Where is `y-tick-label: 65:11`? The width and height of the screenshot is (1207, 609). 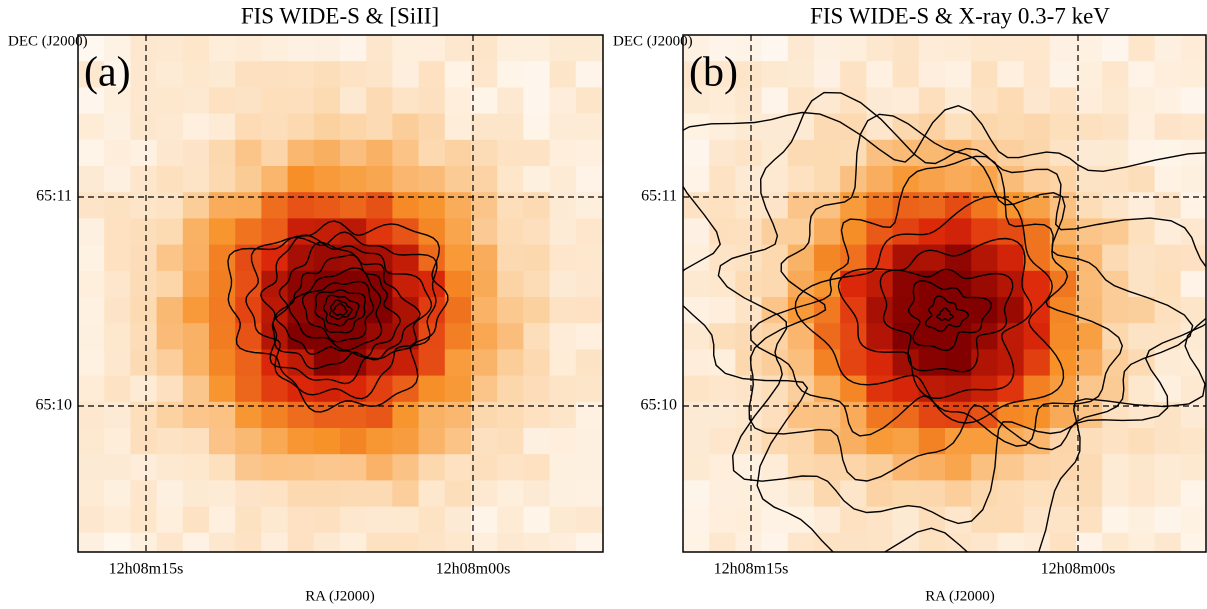 y-tick-label: 65:11 is located at coordinates (54, 196).